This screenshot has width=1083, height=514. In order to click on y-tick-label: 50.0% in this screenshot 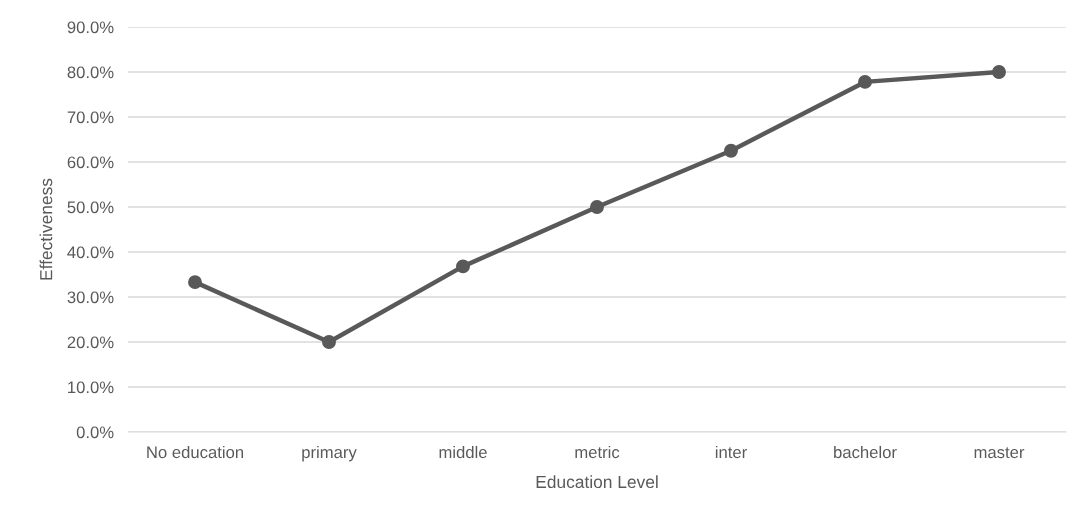, I will do `click(90, 207)`.